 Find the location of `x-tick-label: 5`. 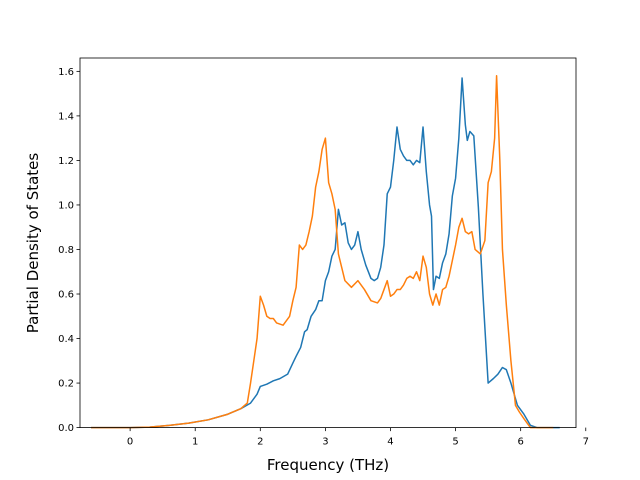

x-tick-label: 5 is located at coordinates (455, 442).